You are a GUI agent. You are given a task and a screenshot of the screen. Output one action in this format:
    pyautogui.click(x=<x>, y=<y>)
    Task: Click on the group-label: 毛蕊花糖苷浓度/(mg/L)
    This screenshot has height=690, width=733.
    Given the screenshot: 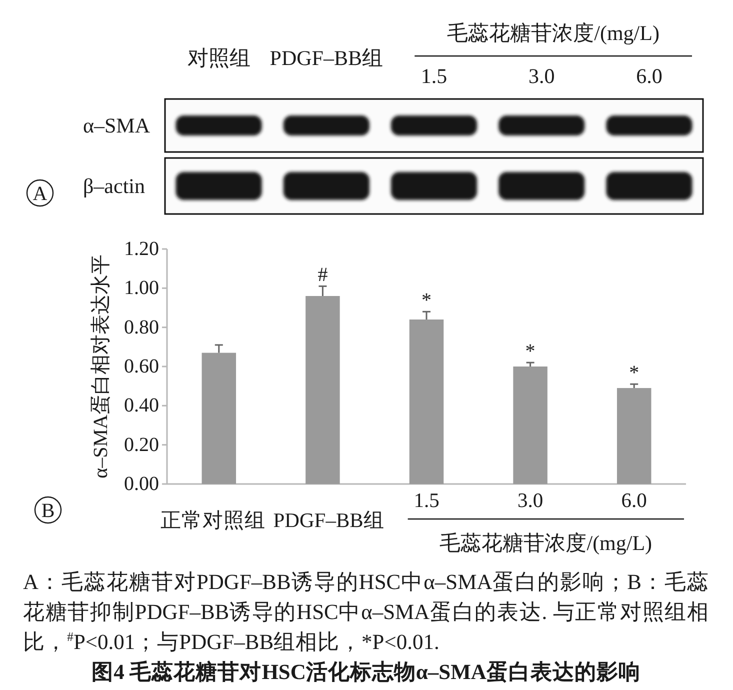 What is the action you would take?
    pyautogui.click(x=553, y=33)
    